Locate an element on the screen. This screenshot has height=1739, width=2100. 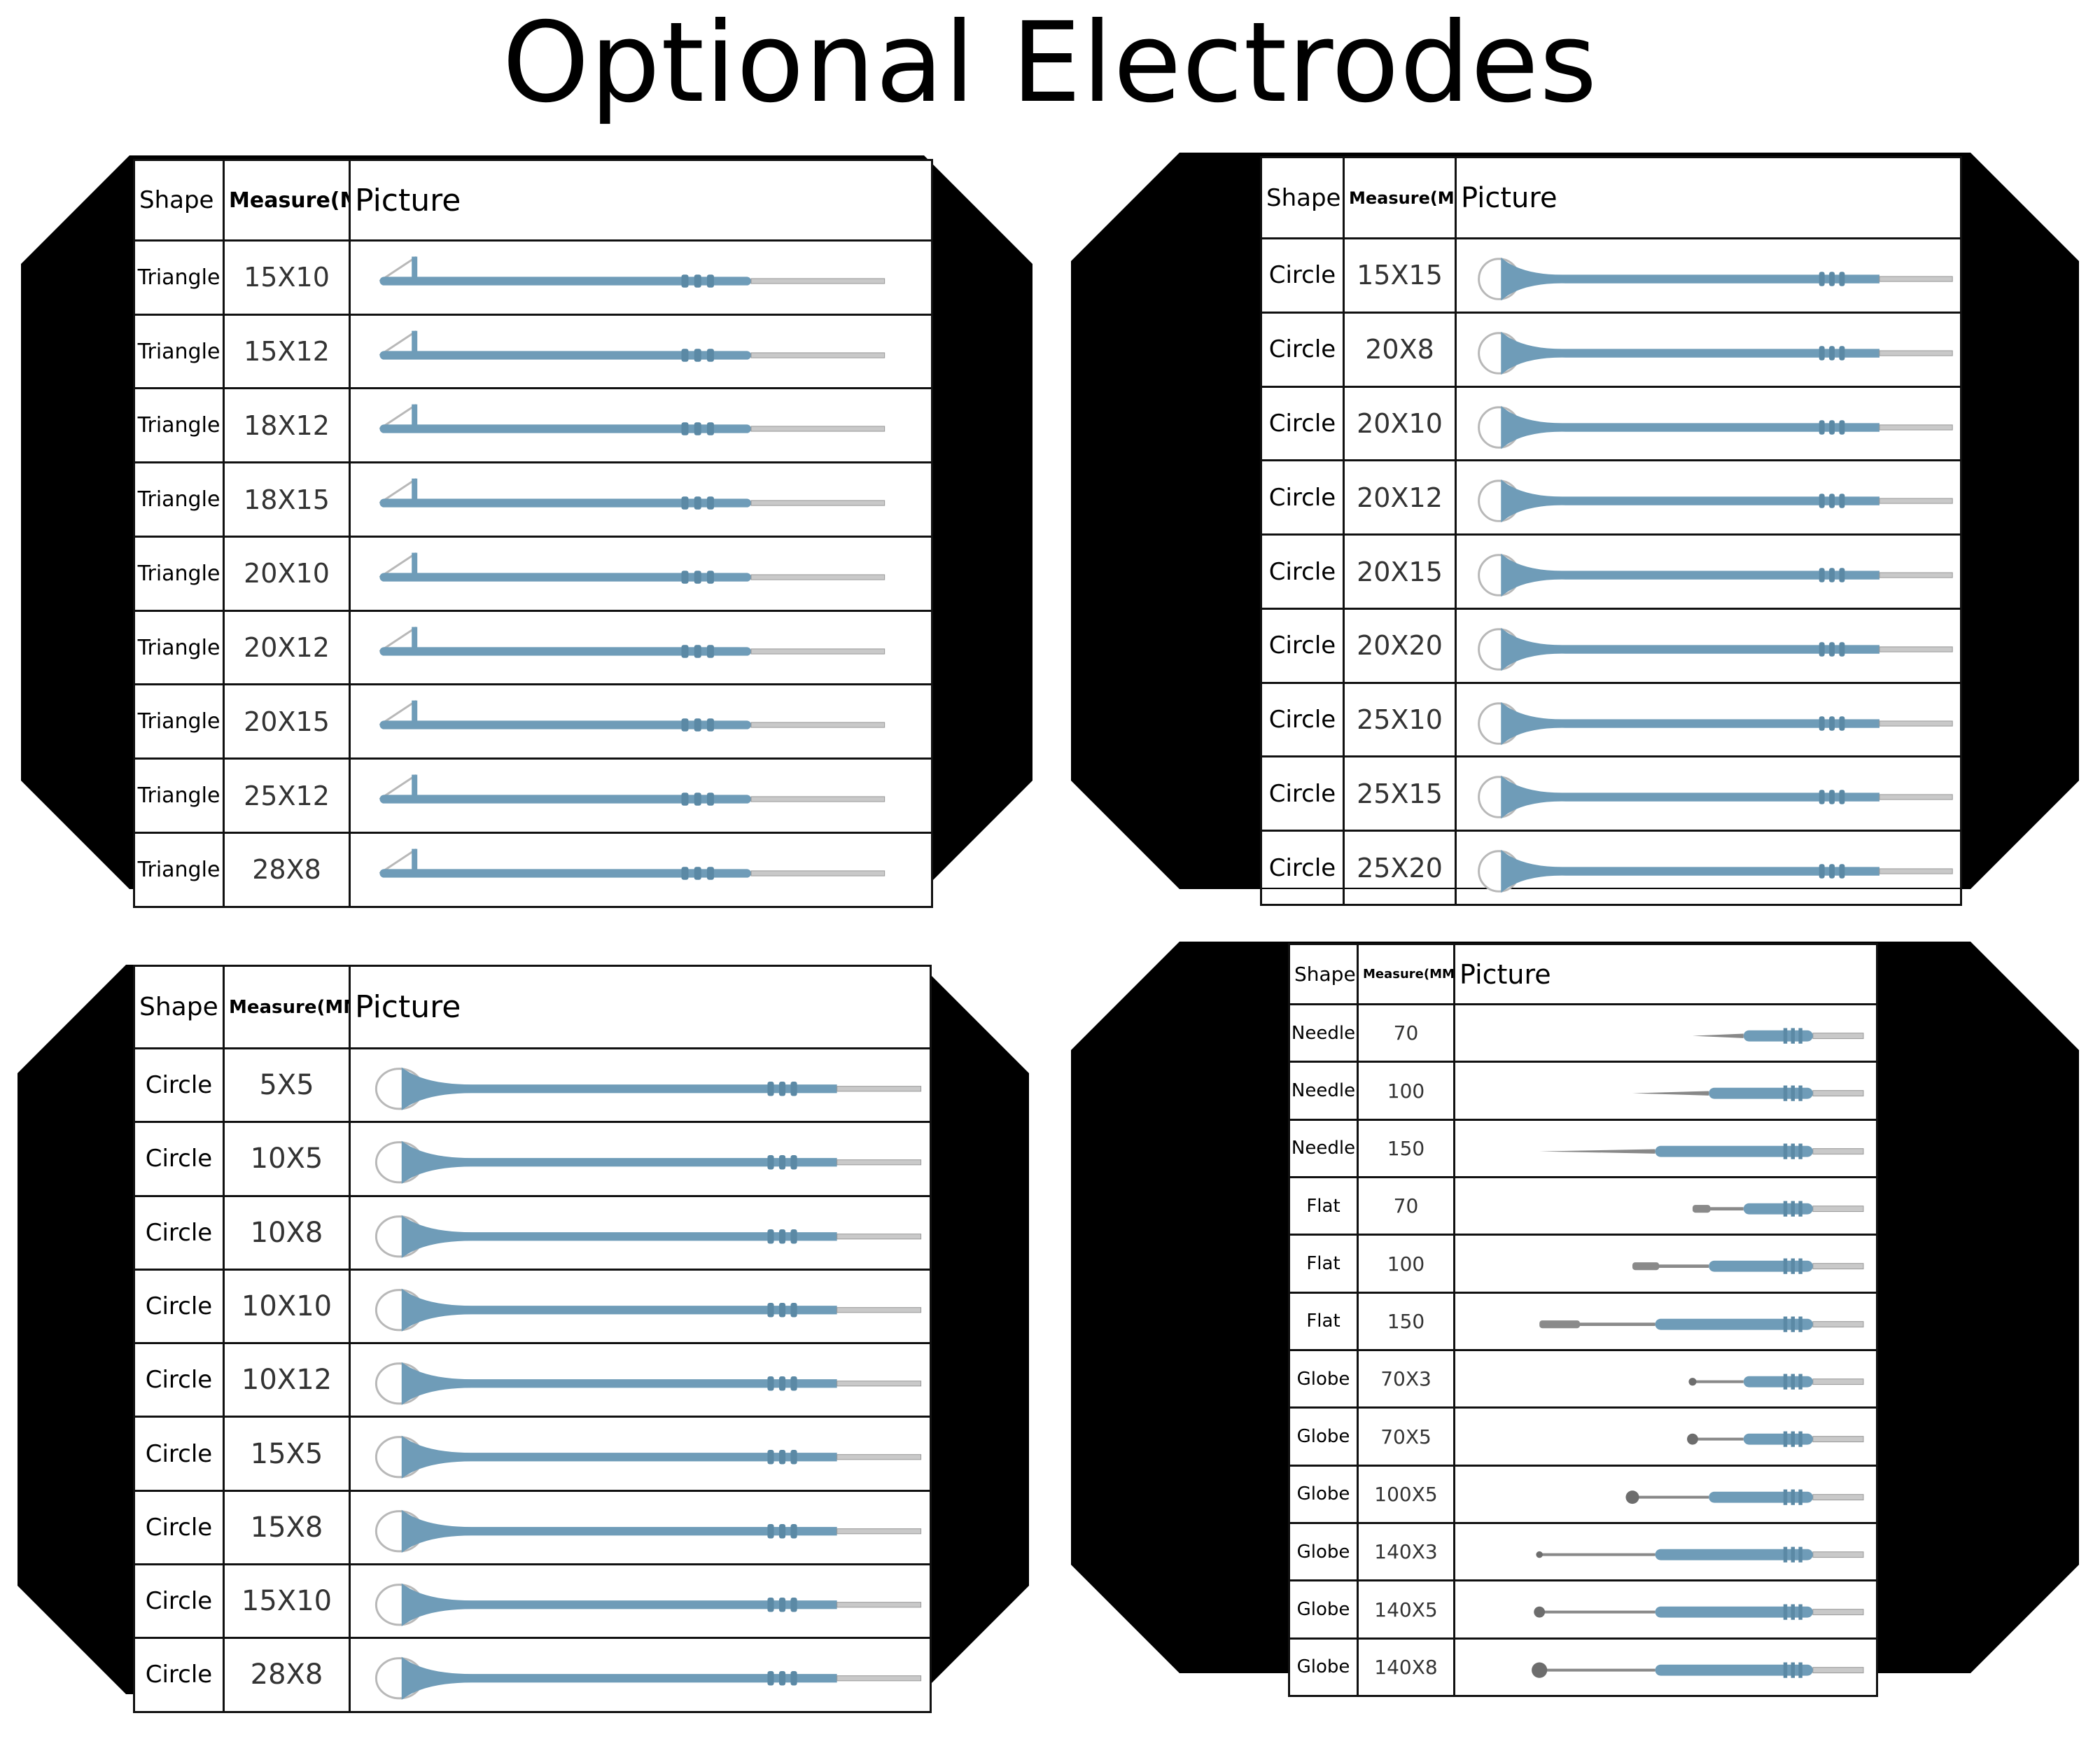
measure-cell: 25X10 is located at coordinates (1400, 719).